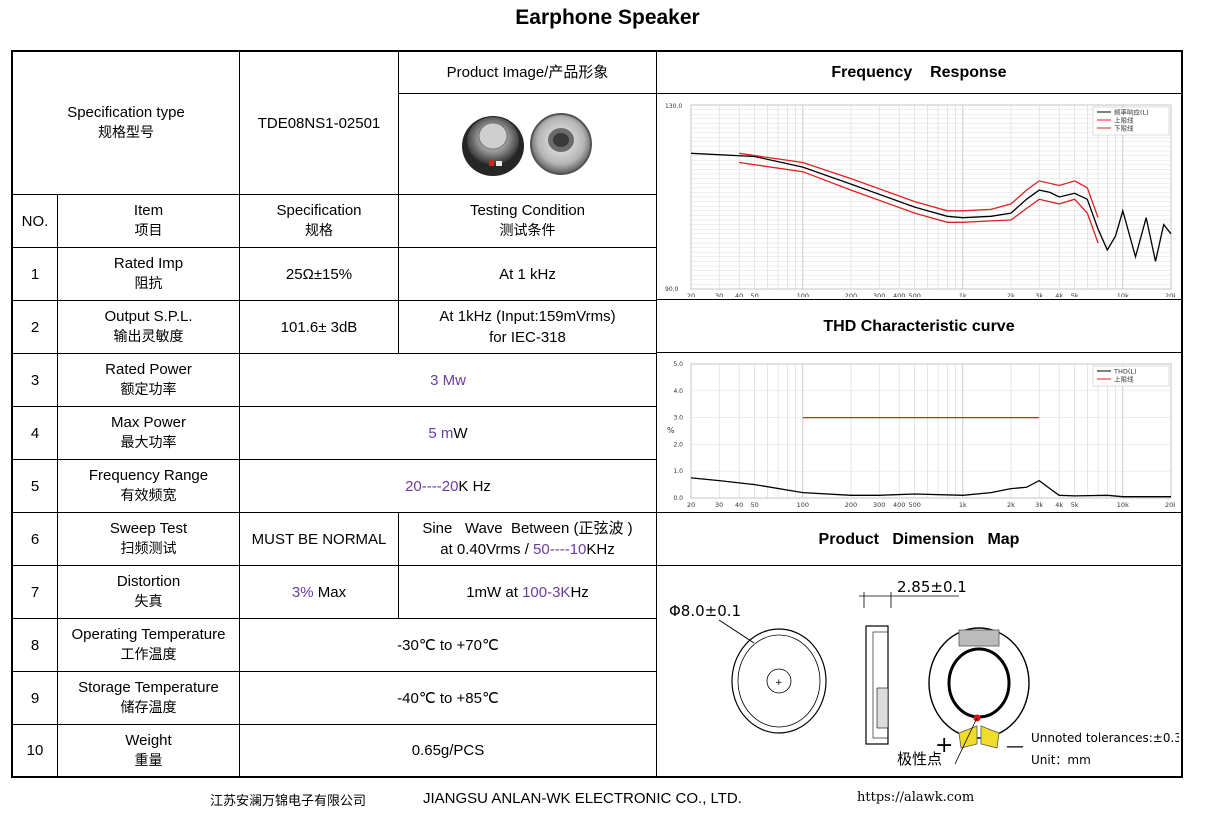  I want to click on row-item-zh: 工作温度, so click(148, 655).